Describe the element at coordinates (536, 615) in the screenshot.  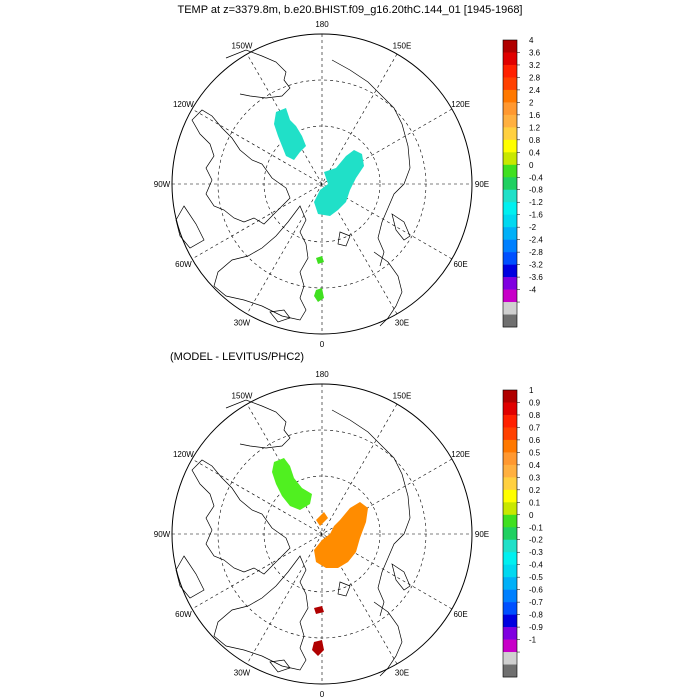
I see `colorbar-label: -0.8` at that location.